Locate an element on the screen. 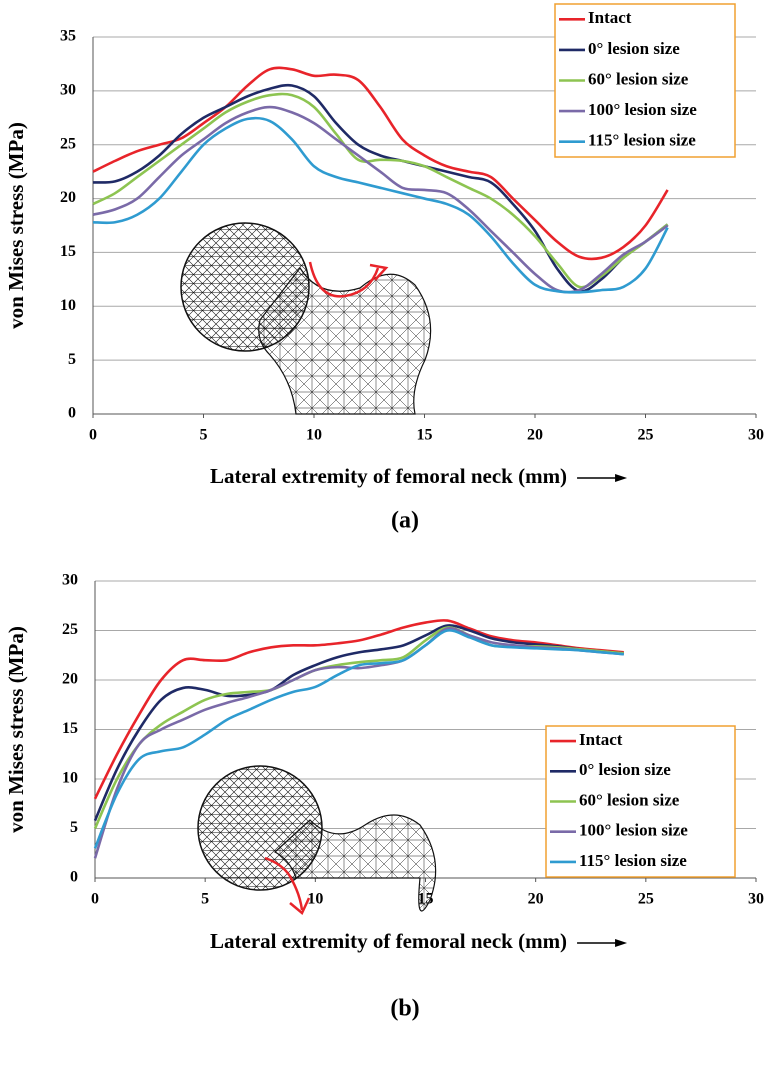  x-tick-label: 15 is located at coordinates (425, 435).